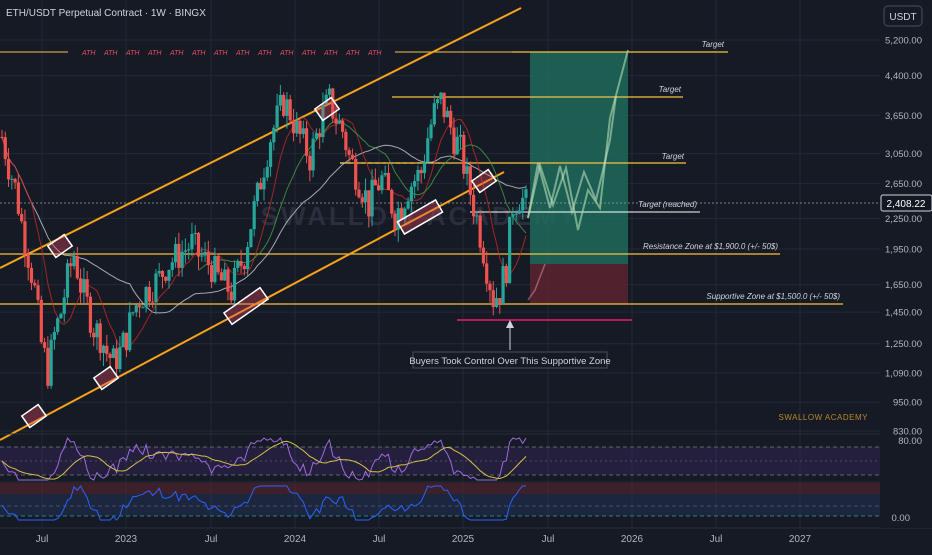 The image size is (932, 555). Describe the element at coordinates (295, 539) in the screenshot. I see `time-axis-label: 2024` at that location.